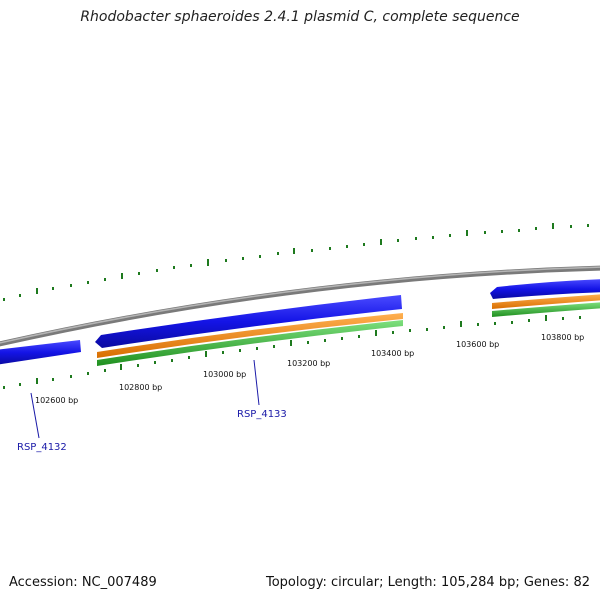 Image resolution: width=600 pixels, height=600 pixels. Describe the element at coordinates (308, 363) in the screenshot. I see `ruler-label: 103200 bp` at that location.